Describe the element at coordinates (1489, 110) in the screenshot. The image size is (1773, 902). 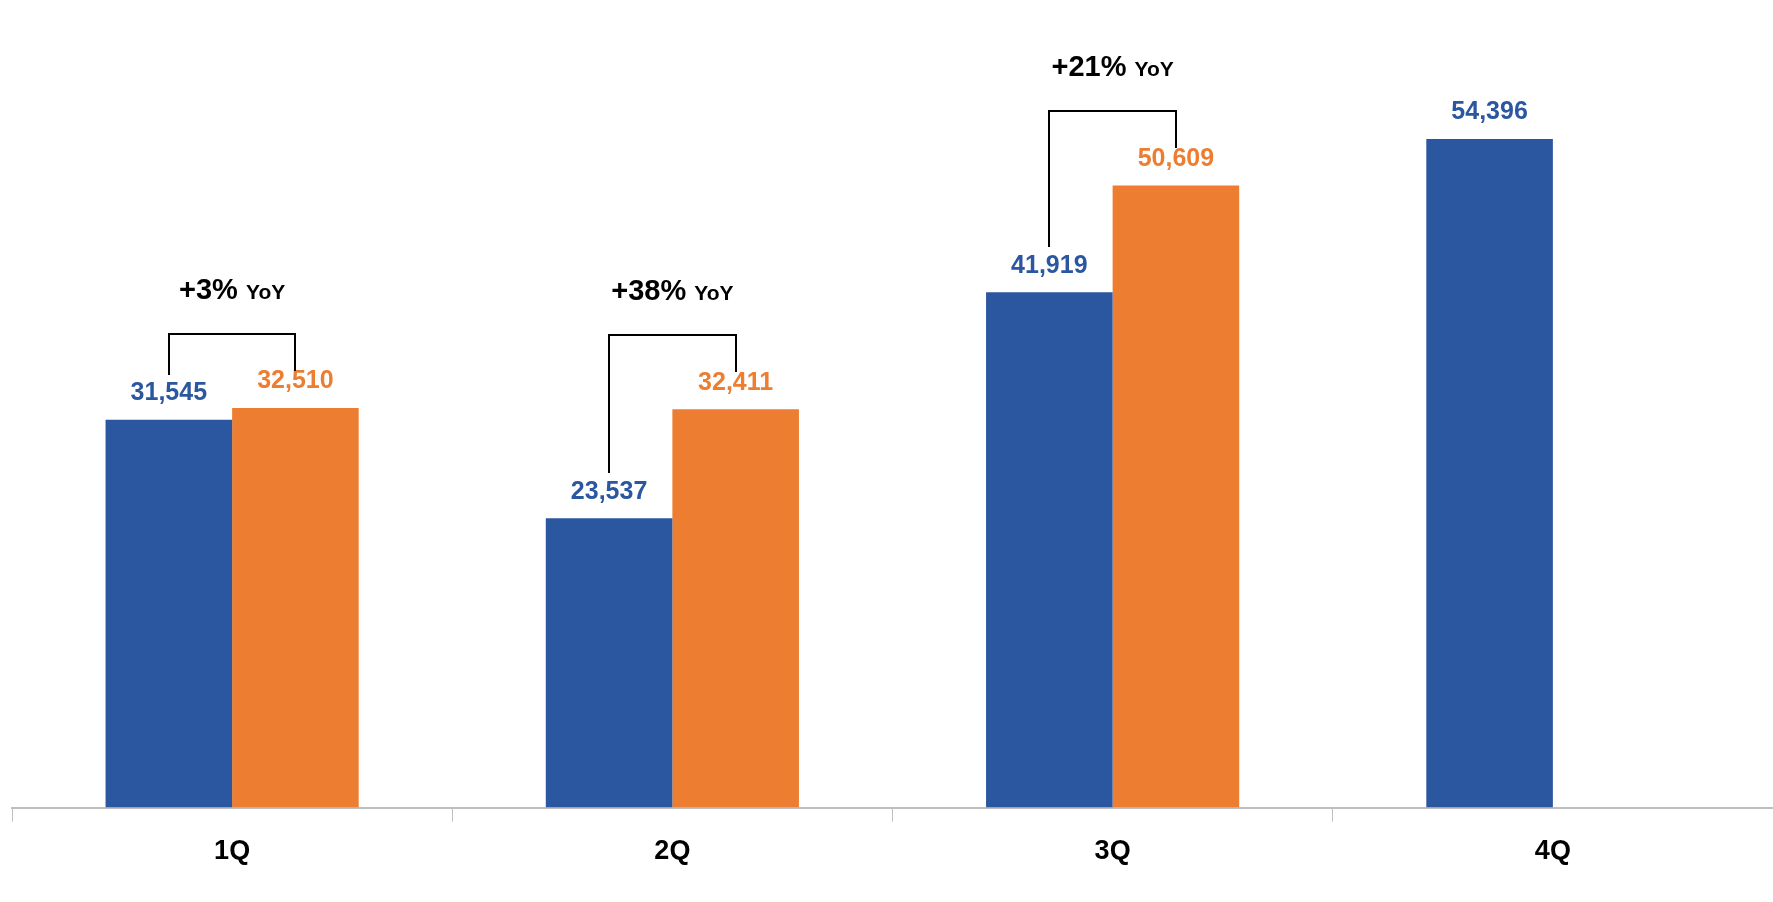
I see `data-label: 54,396` at that location.